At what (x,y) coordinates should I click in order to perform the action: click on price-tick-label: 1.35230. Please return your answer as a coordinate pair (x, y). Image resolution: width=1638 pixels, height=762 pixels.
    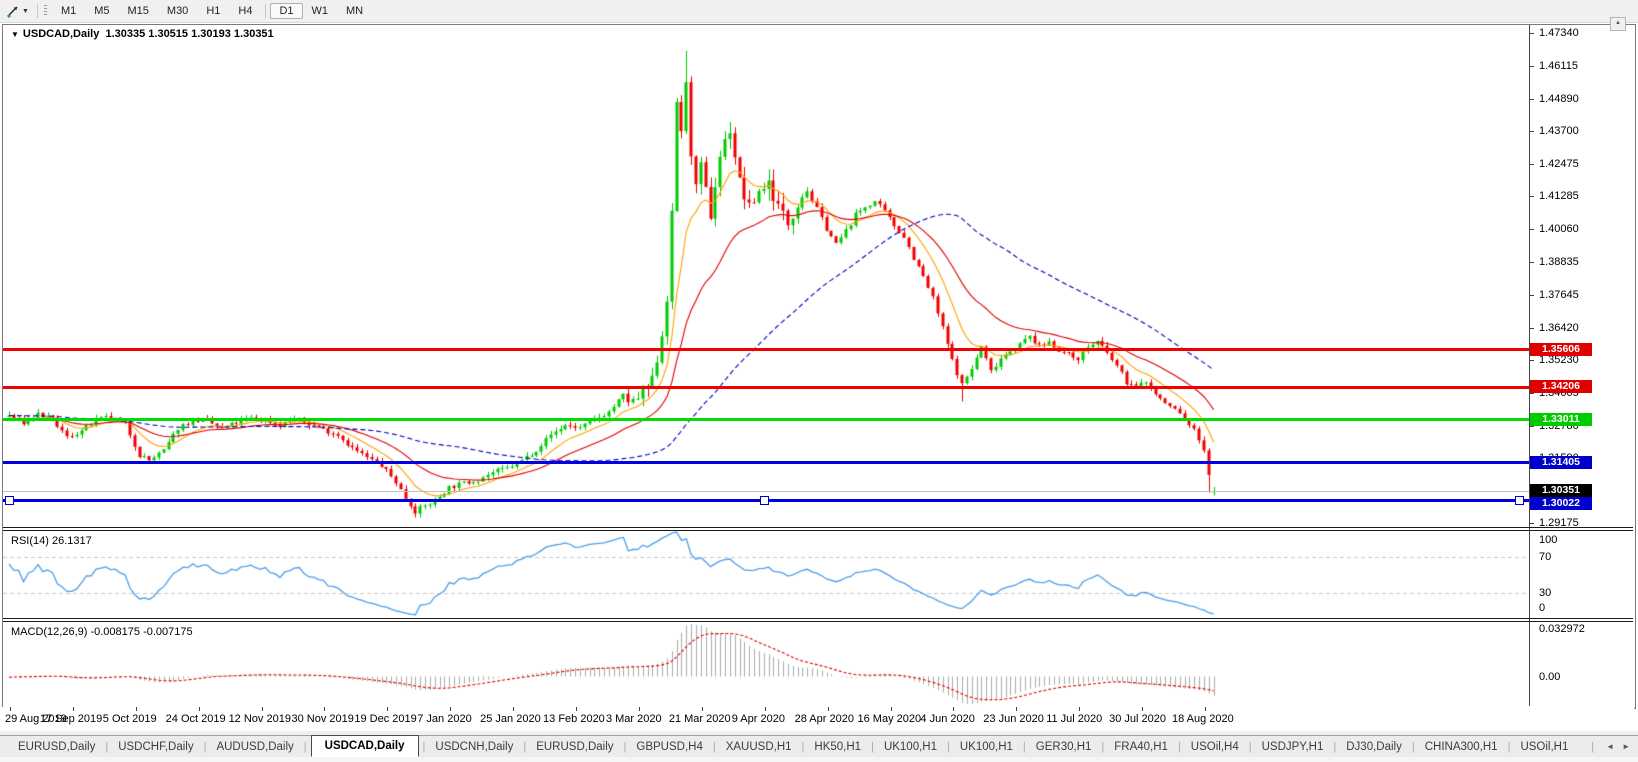
    Looking at the image, I should click on (1559, 359).